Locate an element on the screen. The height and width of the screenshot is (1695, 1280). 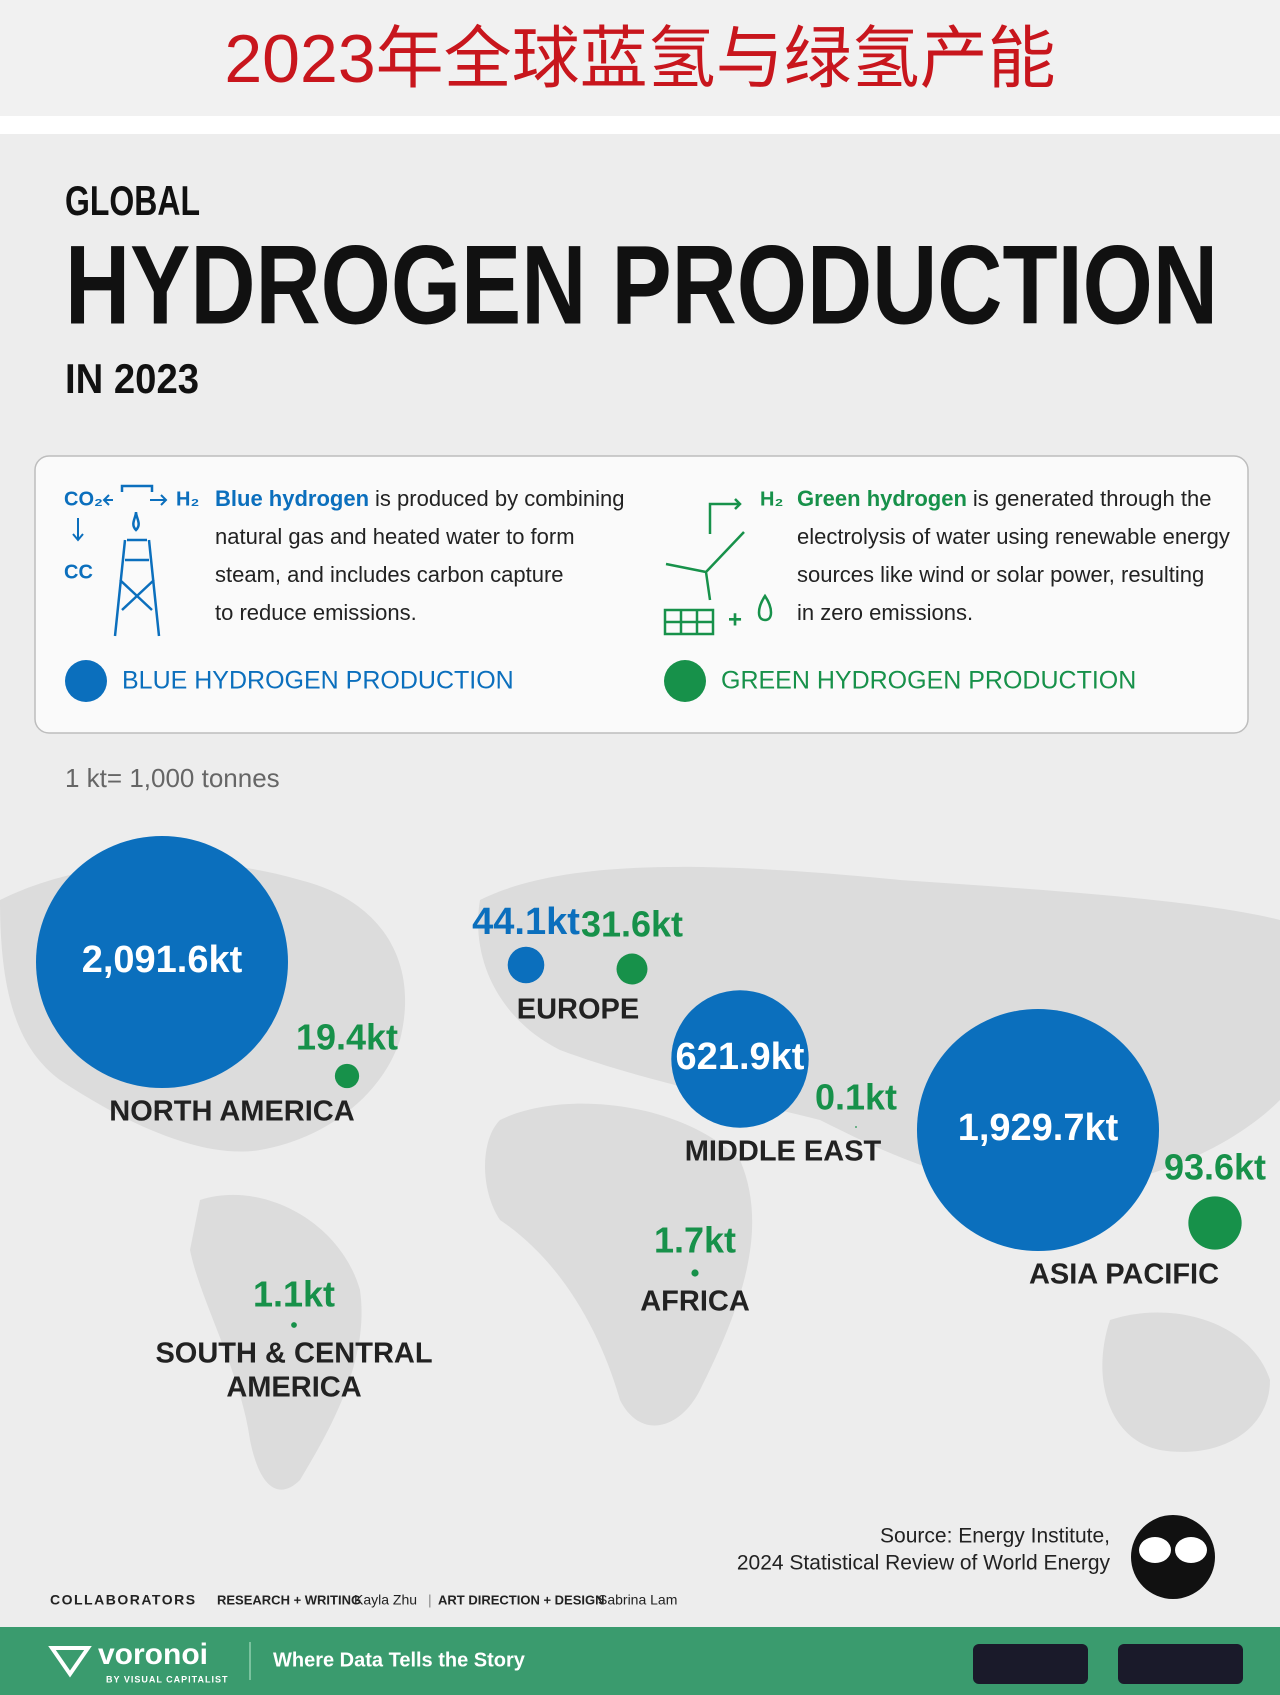
legend-line: steam, and includes carbon capture is located at coordinates (389, 574).